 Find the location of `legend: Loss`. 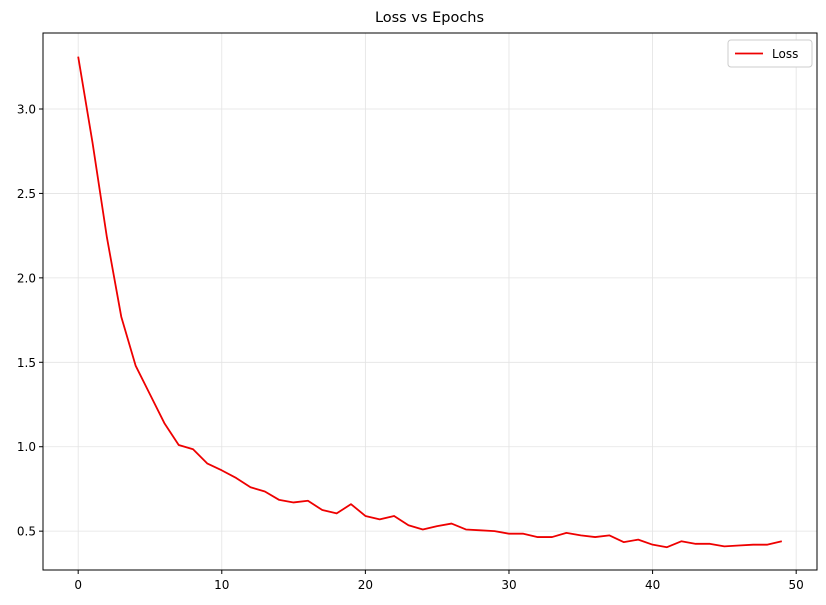

legend: Loss is located at coordinates (770, 53).